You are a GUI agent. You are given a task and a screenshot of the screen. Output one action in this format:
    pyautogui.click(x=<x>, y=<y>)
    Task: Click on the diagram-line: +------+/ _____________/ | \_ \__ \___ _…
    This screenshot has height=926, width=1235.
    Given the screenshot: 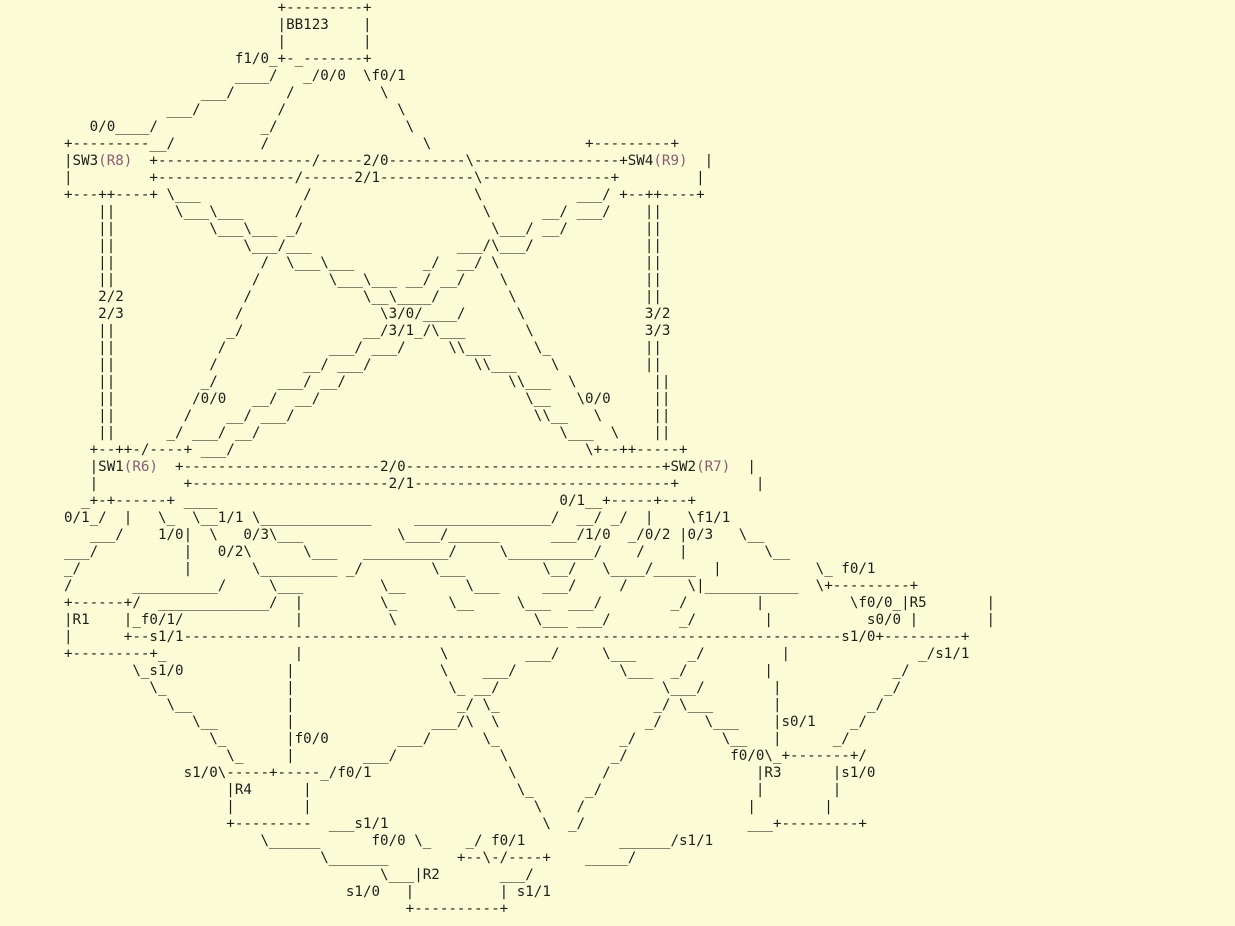 What is the action you would take?
    pyautogui.click(x=529, y=603)
    